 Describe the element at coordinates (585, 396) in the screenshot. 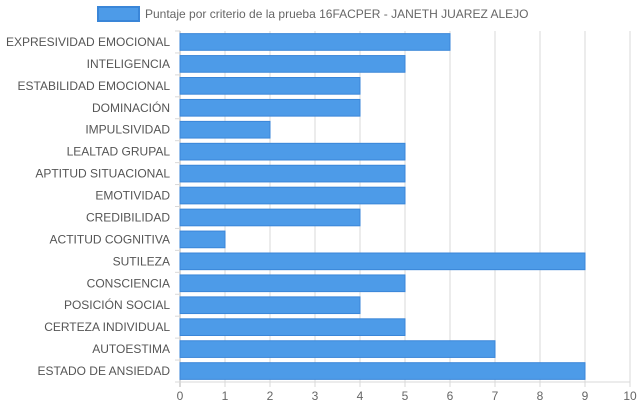

I see `x-tick-label: 9` at that location.